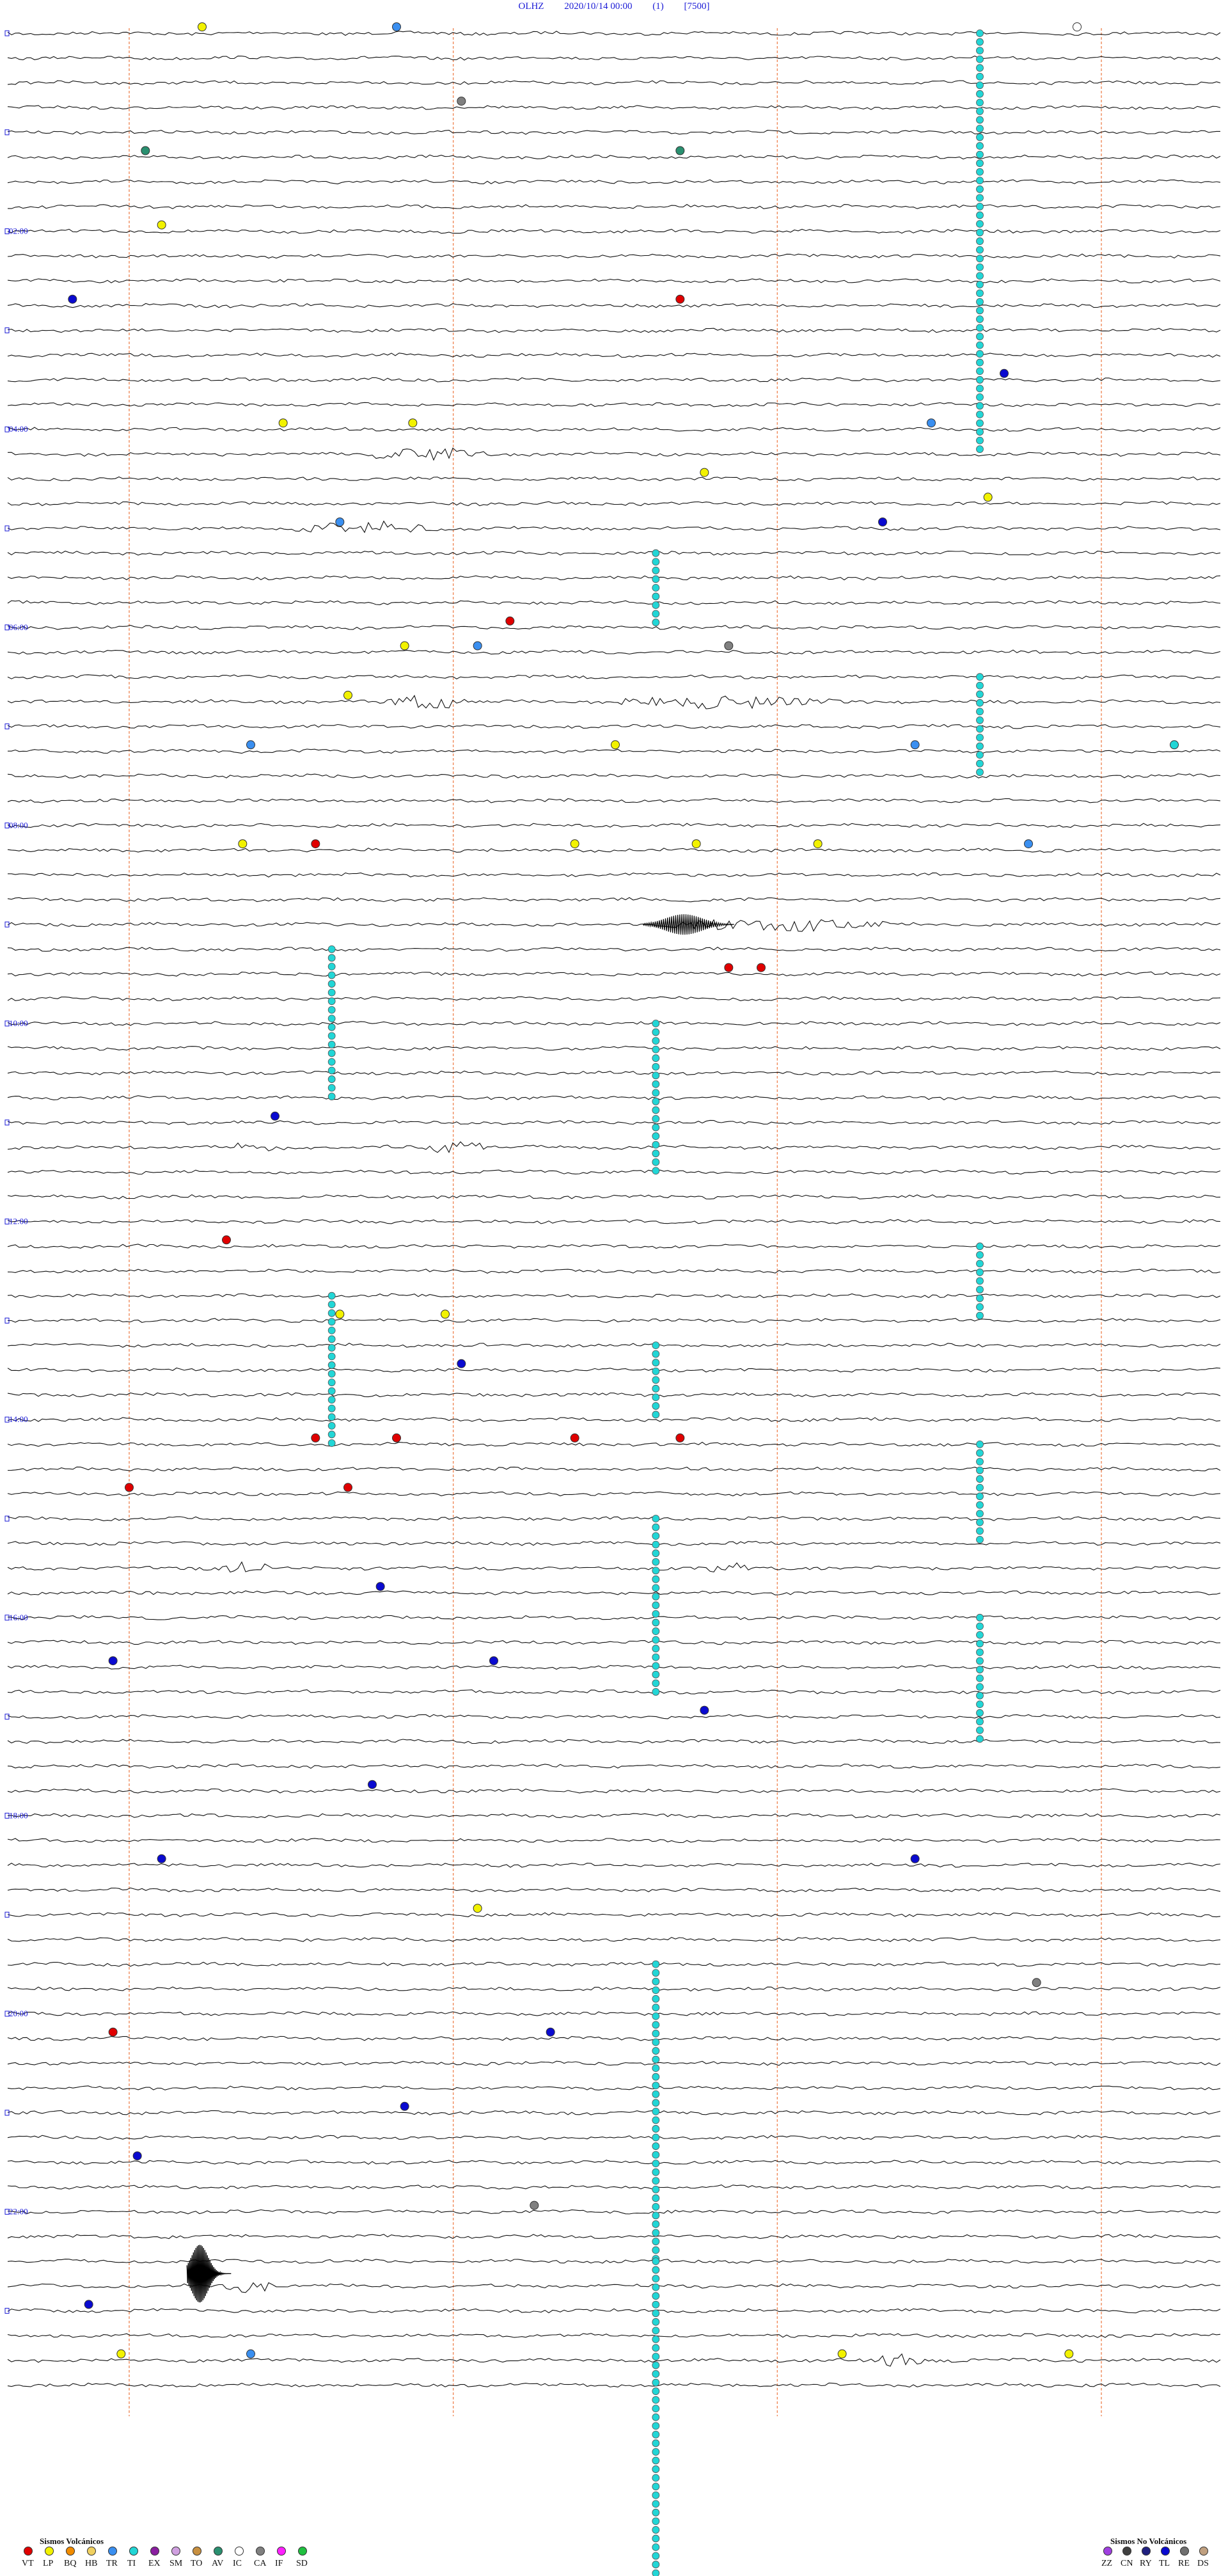 This screenshot has width=1228, height=2576. I want to click on time-label: 22:00, so click(18, 2211).